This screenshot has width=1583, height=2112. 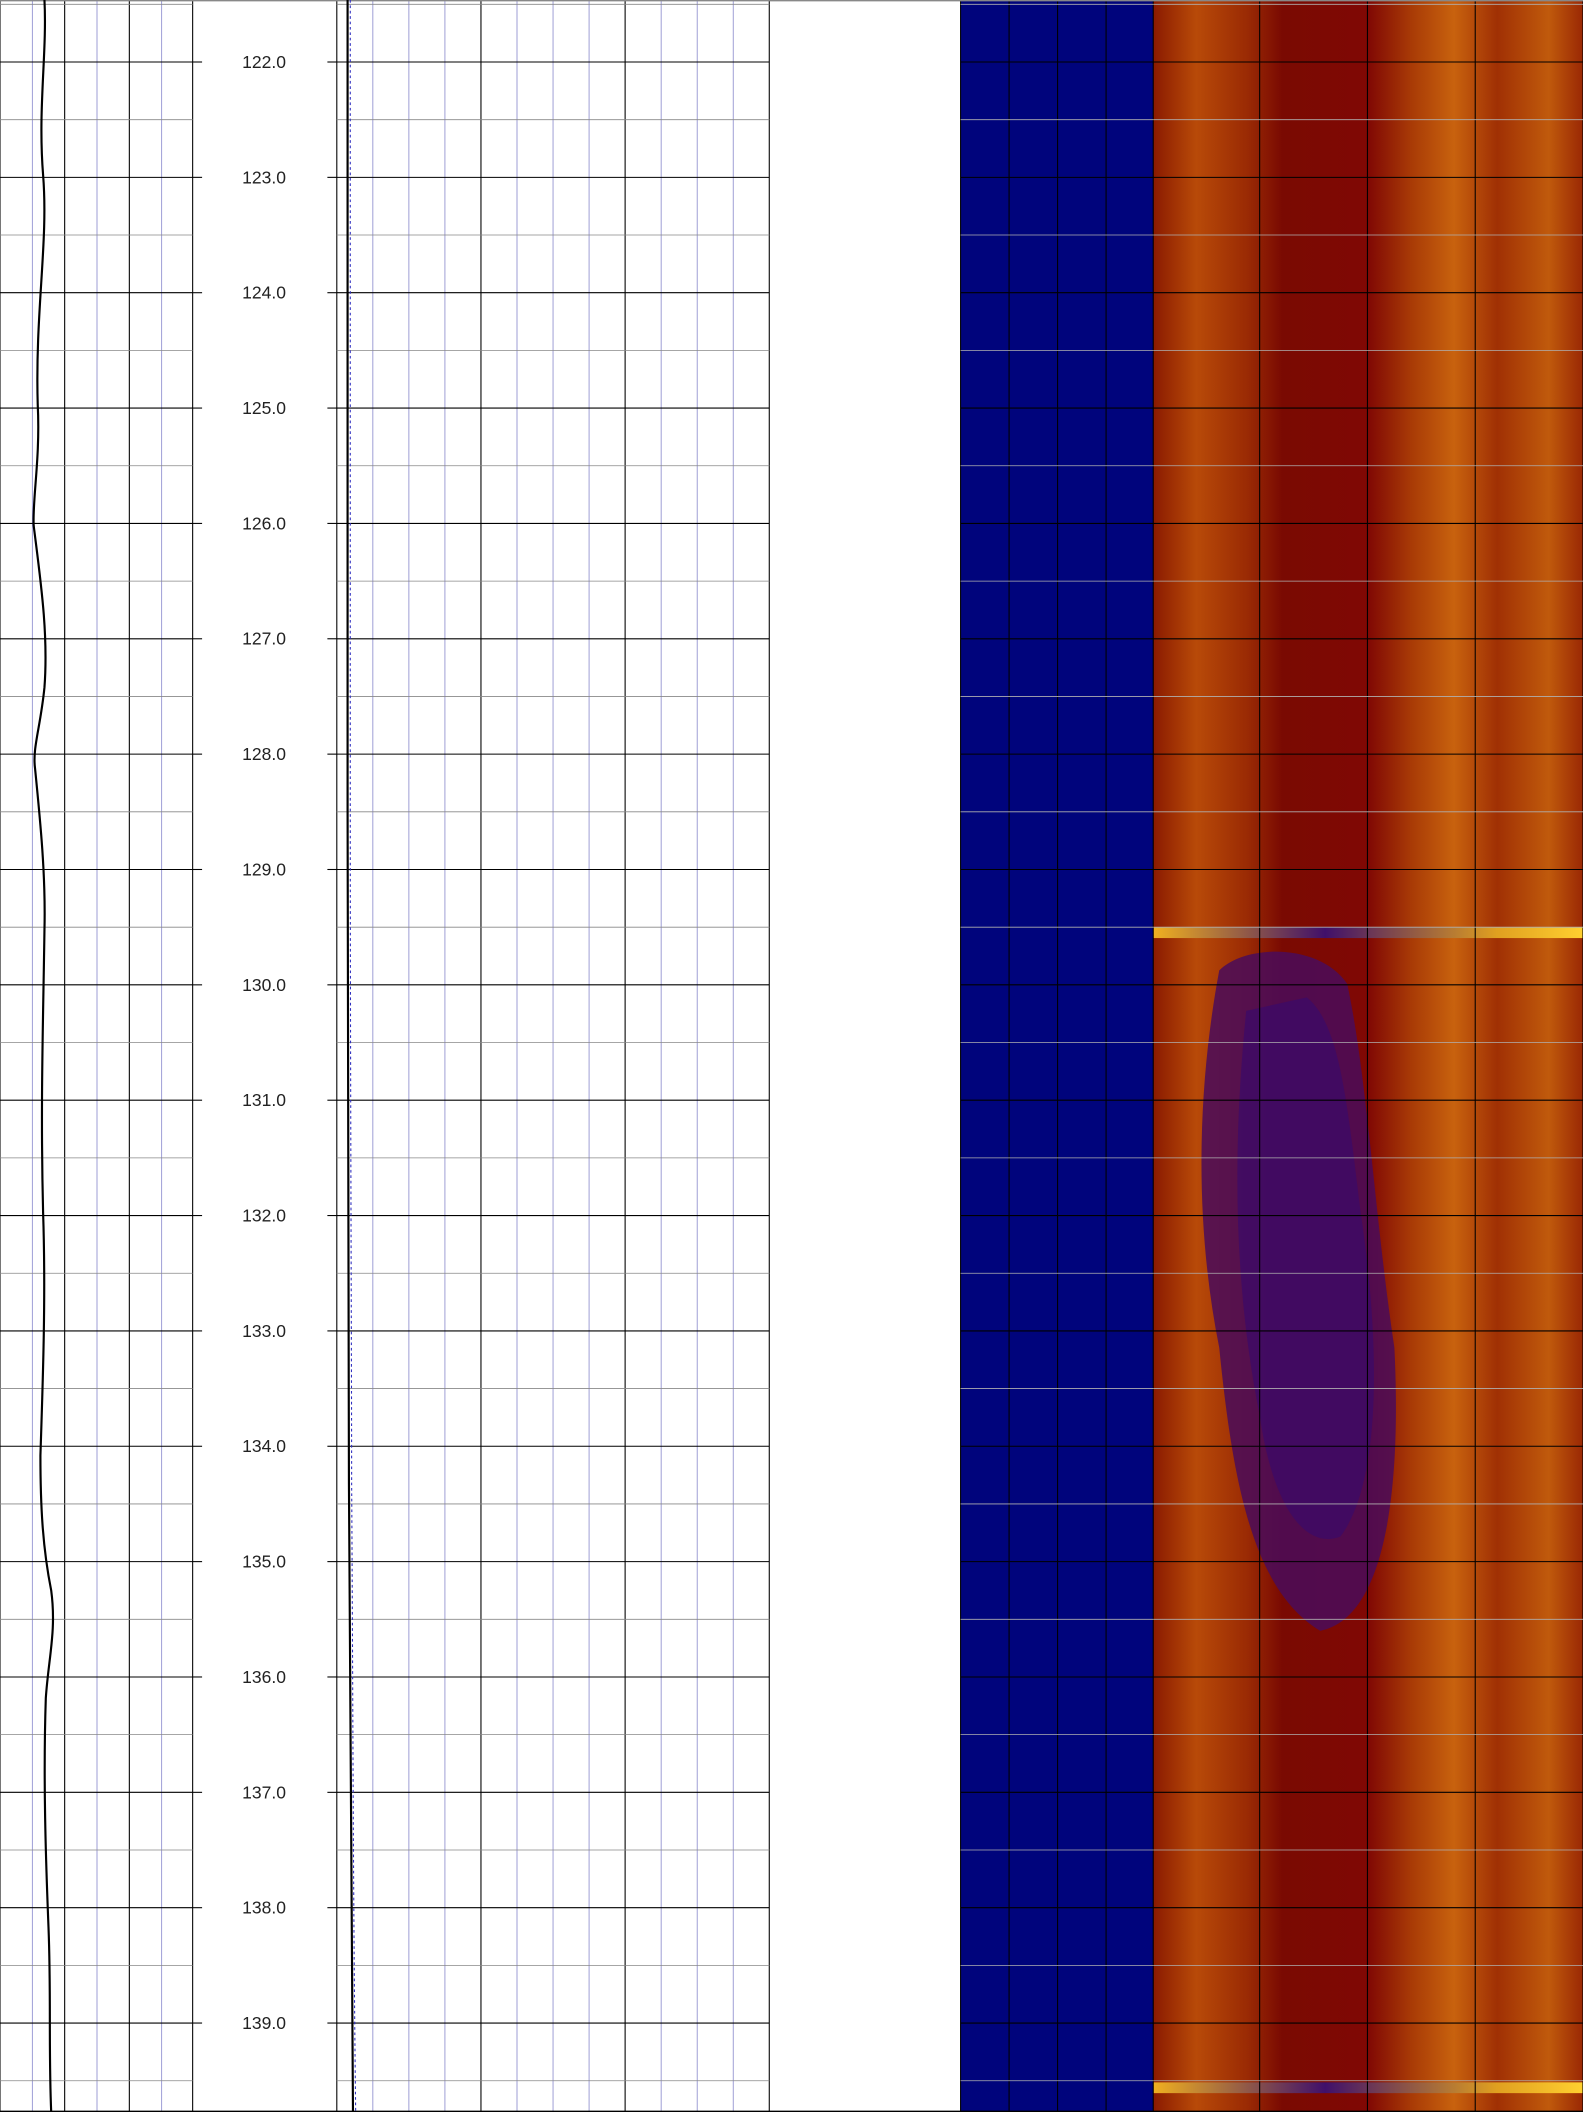 What do you see at coordinates (264, 2023) in the screenshot?
I see `depth-label: 139.0` at bounding box center [264, 2023].